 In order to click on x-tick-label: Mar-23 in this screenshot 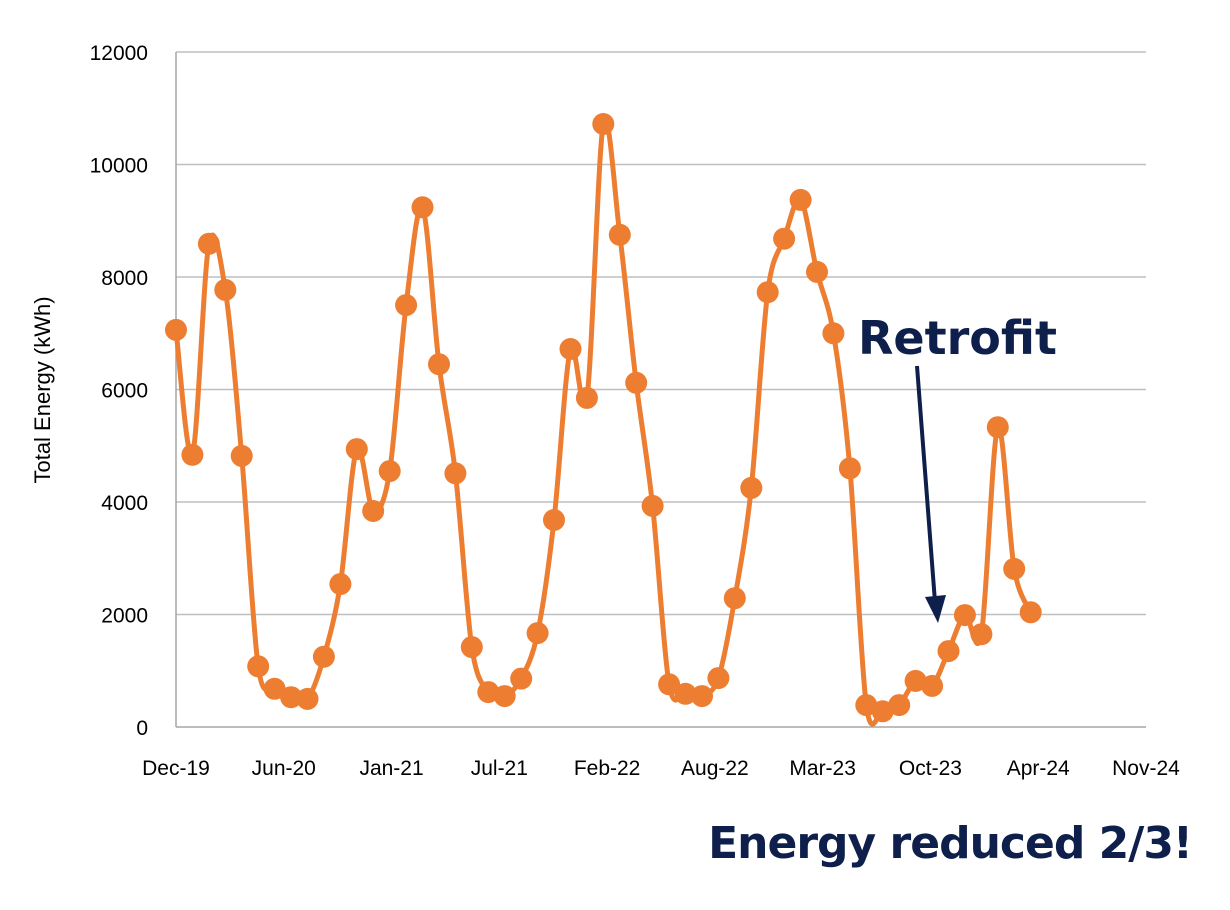, I will do `click(822, 768)`.